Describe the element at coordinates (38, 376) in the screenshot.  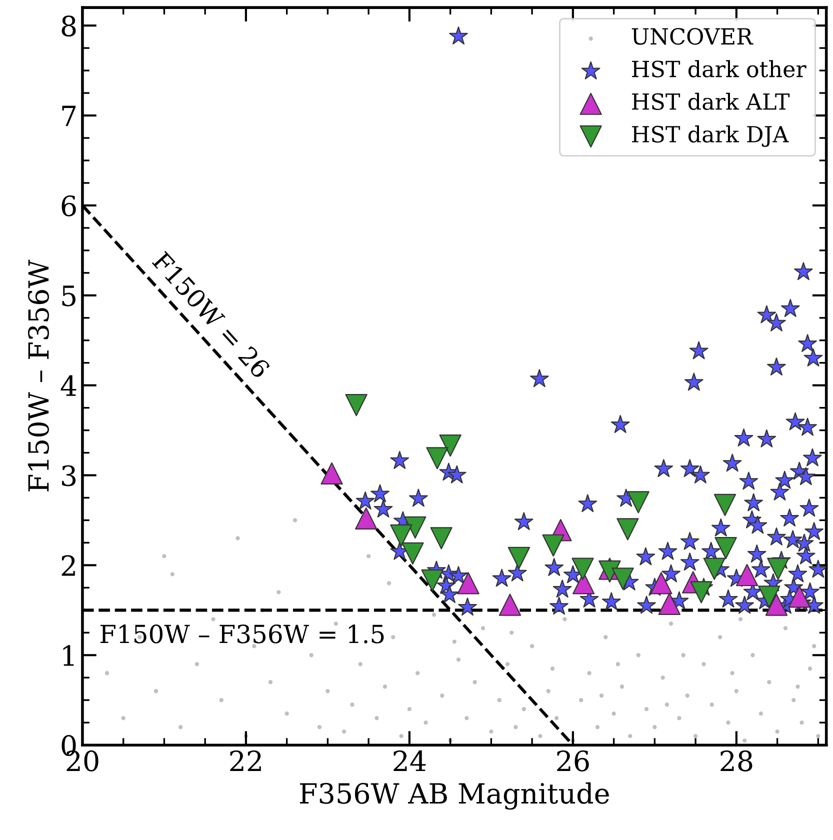
I see `y-axis-title: F150W – F356W` at that location.